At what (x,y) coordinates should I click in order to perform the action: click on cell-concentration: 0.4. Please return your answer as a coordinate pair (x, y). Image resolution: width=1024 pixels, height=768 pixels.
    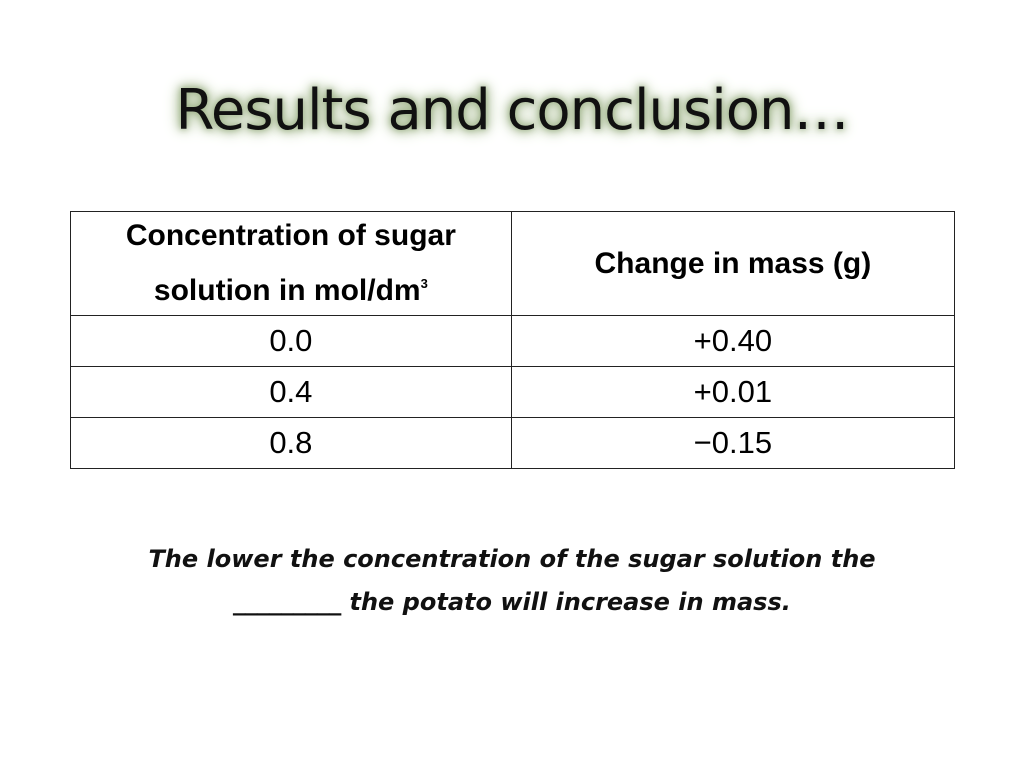
    Looking at the image, I should click on (291, 392).